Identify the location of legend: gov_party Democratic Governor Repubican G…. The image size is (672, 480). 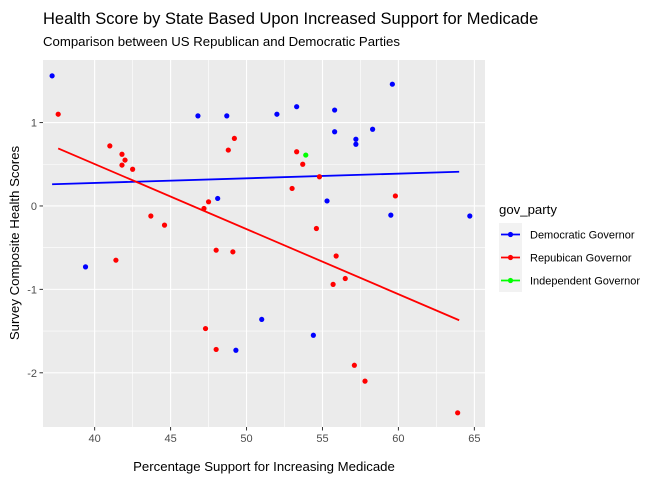
(569, 247).